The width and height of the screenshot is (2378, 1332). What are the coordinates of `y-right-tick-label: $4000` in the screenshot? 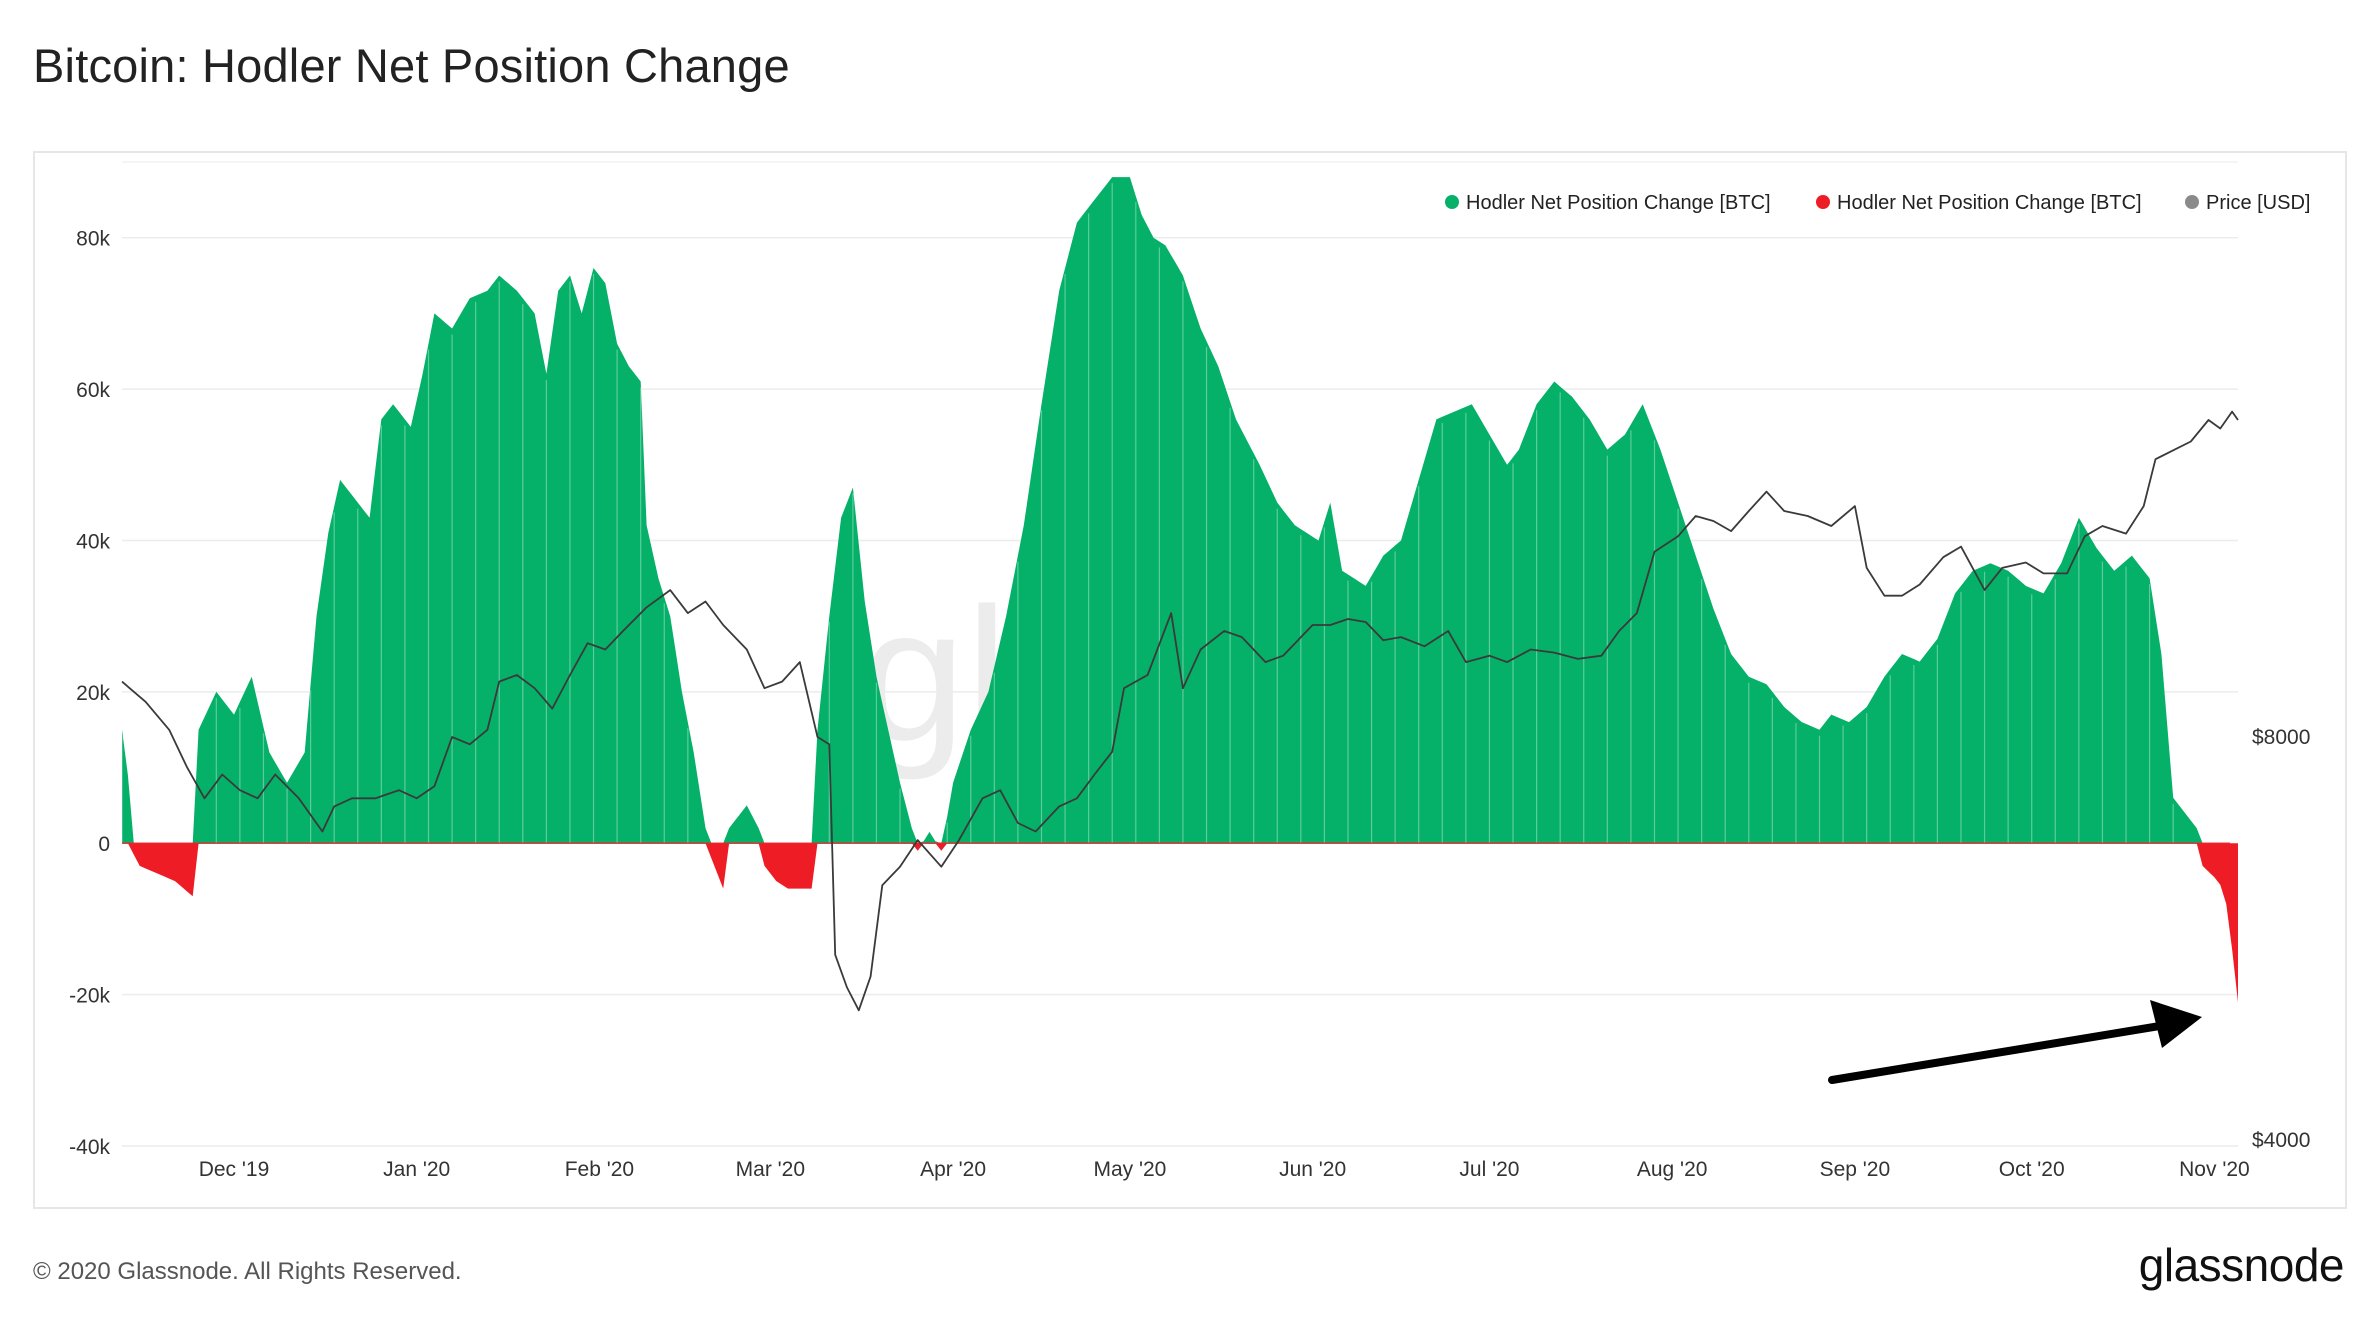 It's located at (2281, 1140).